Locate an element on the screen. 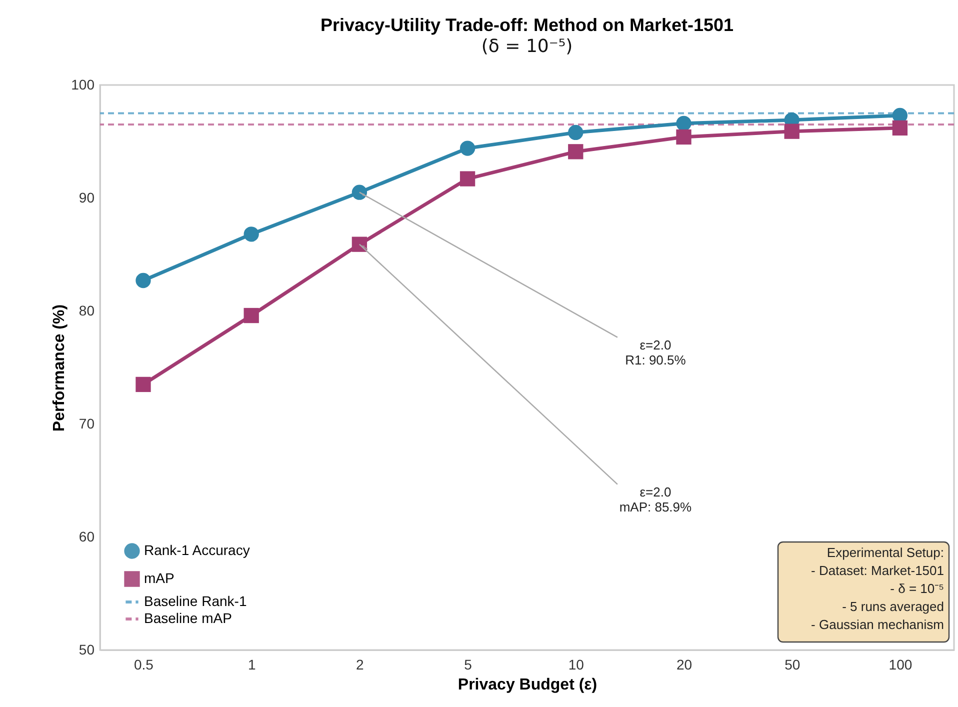 The image size is (958, 707). x-tick-label: 20 is located at coordinates (684, 664).